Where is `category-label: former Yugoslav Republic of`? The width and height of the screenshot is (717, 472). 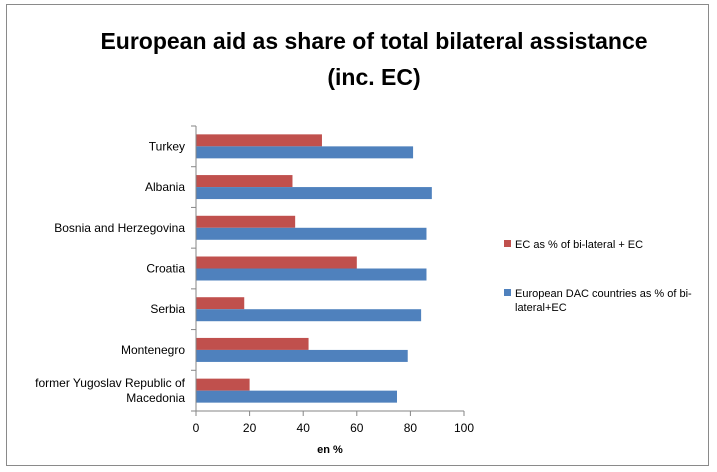 category-label: former Yugoslav Republic of is located at coordinates (110, 383).